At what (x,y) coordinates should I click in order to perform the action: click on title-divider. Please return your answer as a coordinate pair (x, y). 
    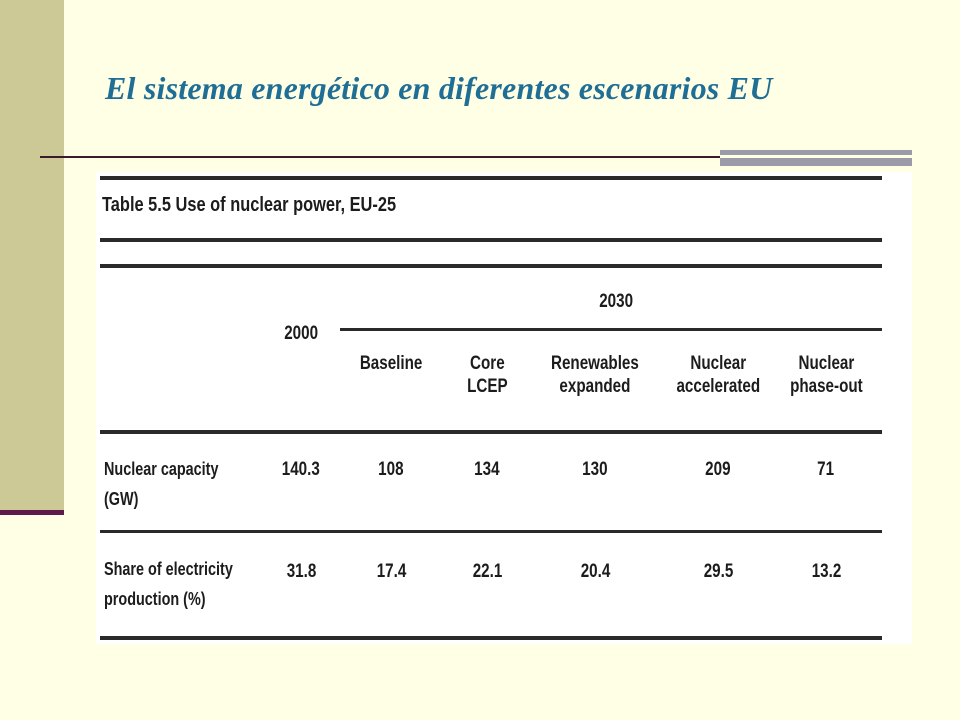
    Looking at the image, I should click on (476, 157).